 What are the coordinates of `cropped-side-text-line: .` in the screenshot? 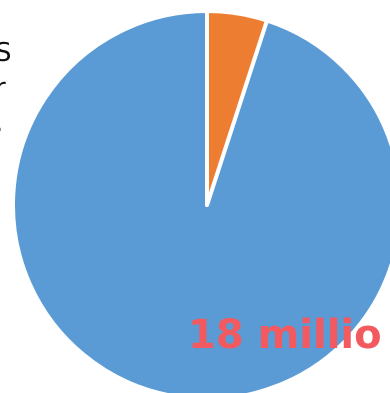 It's located at (17, 123).